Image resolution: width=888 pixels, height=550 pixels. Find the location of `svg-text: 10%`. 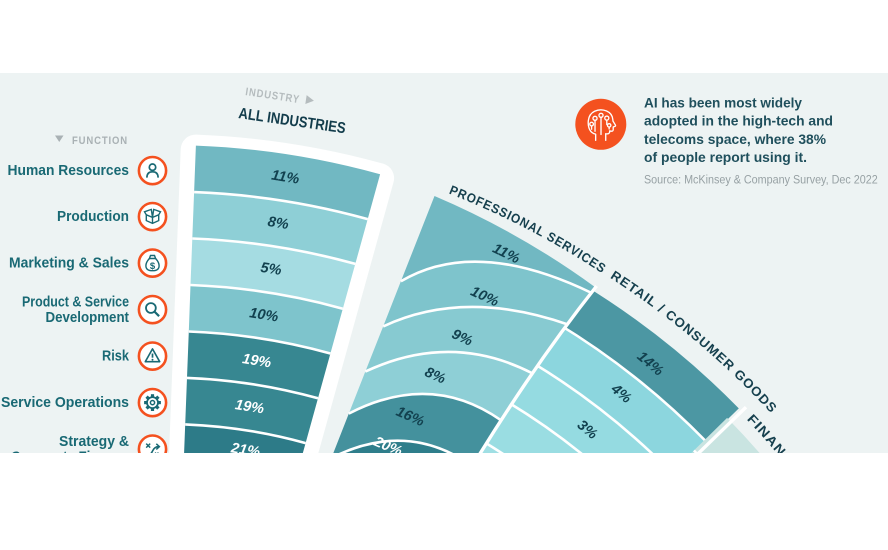

svg-text: 10% is located at coordinates (263, 315).